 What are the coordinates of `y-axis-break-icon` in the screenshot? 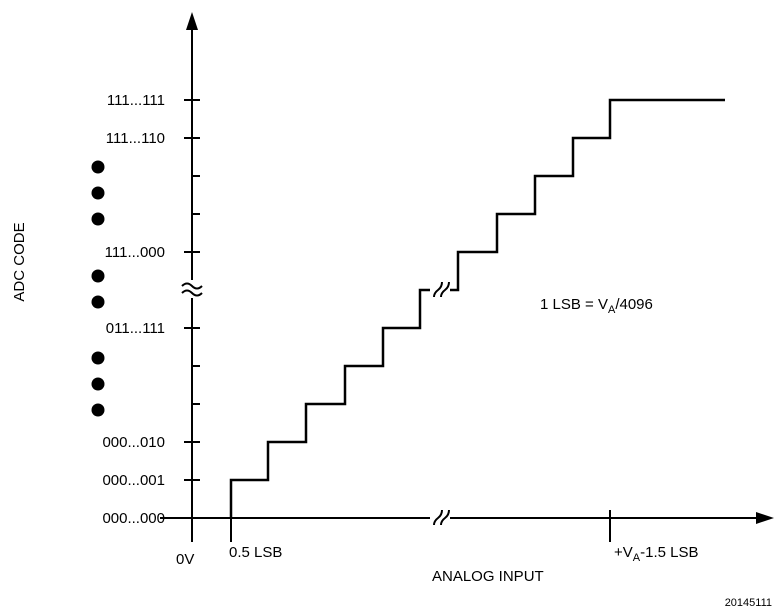 It's located at (192, 289).